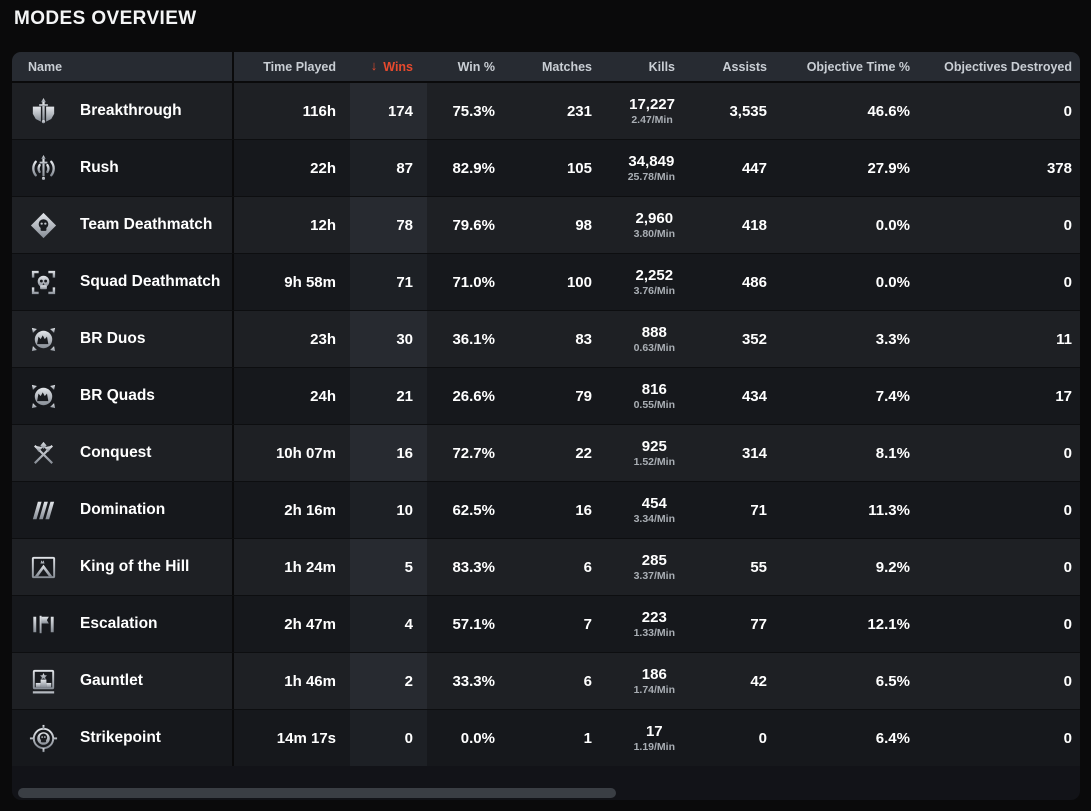 Image resolution: width=1091 pixels, height=811 pixels. Describe the element at coordinates (654, 446) in the screenshot. I see `kills-value: 925` at that location.